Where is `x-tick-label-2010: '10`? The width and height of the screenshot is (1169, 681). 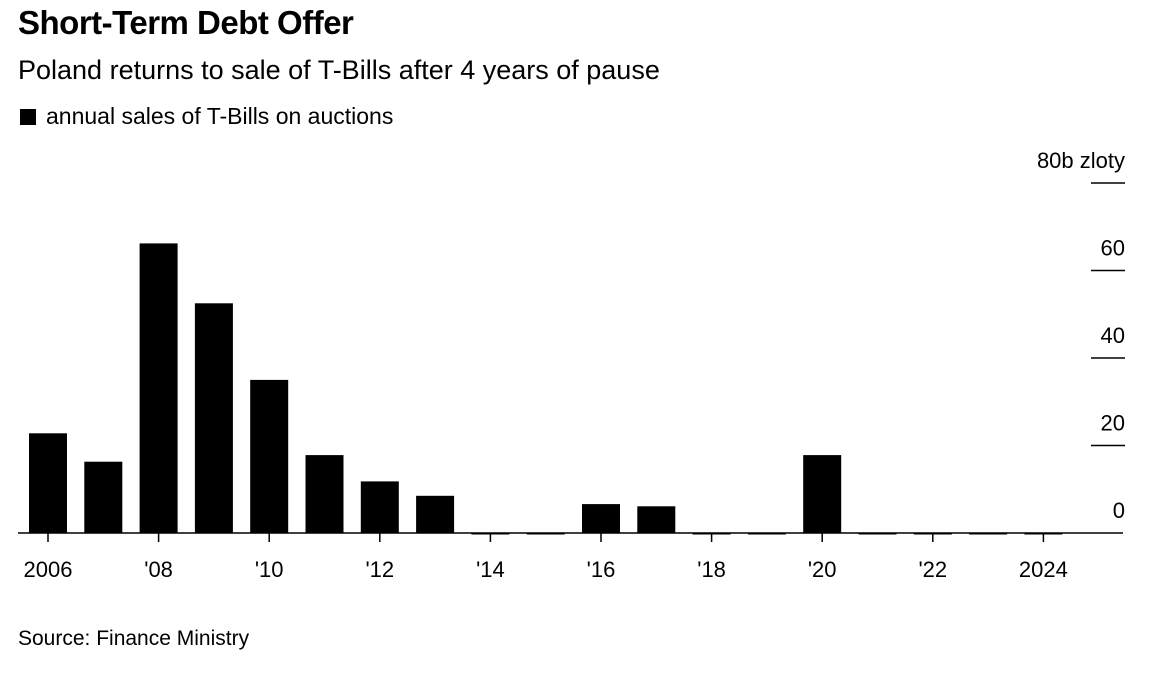
x-tick-label-2010: '10 is located at coordinates (269, 569).